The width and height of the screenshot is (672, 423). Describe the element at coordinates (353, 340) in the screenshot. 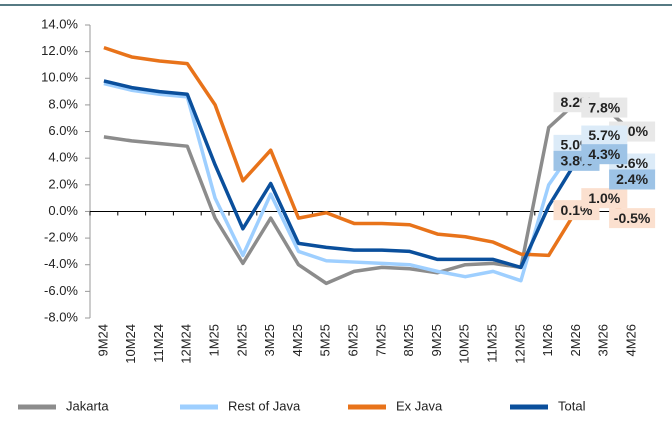

I see `x-tick-label: 6M25` at that location.